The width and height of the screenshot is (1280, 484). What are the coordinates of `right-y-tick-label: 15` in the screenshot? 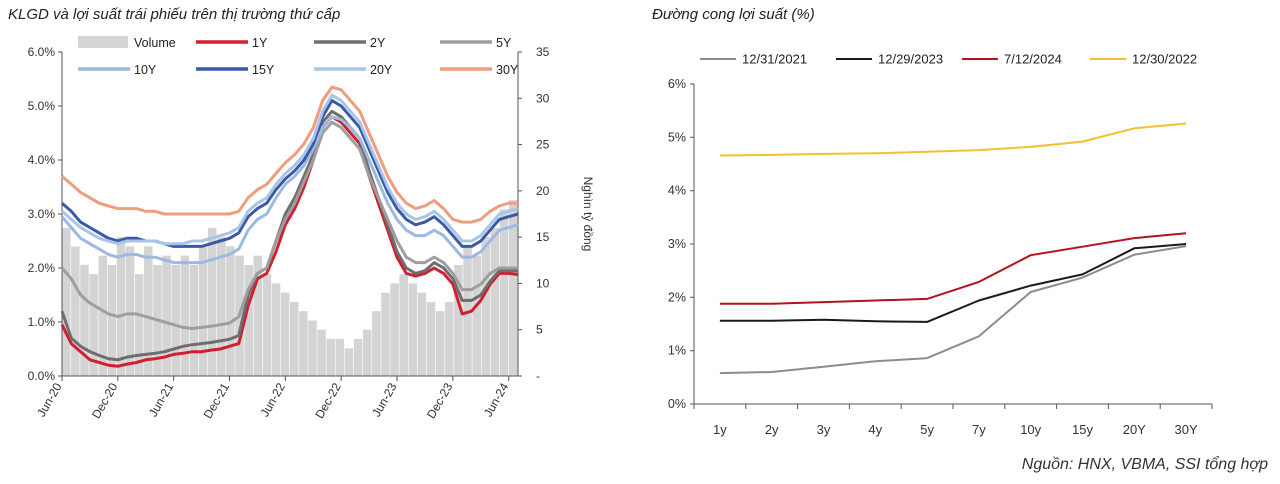 It's located at (543, 237).